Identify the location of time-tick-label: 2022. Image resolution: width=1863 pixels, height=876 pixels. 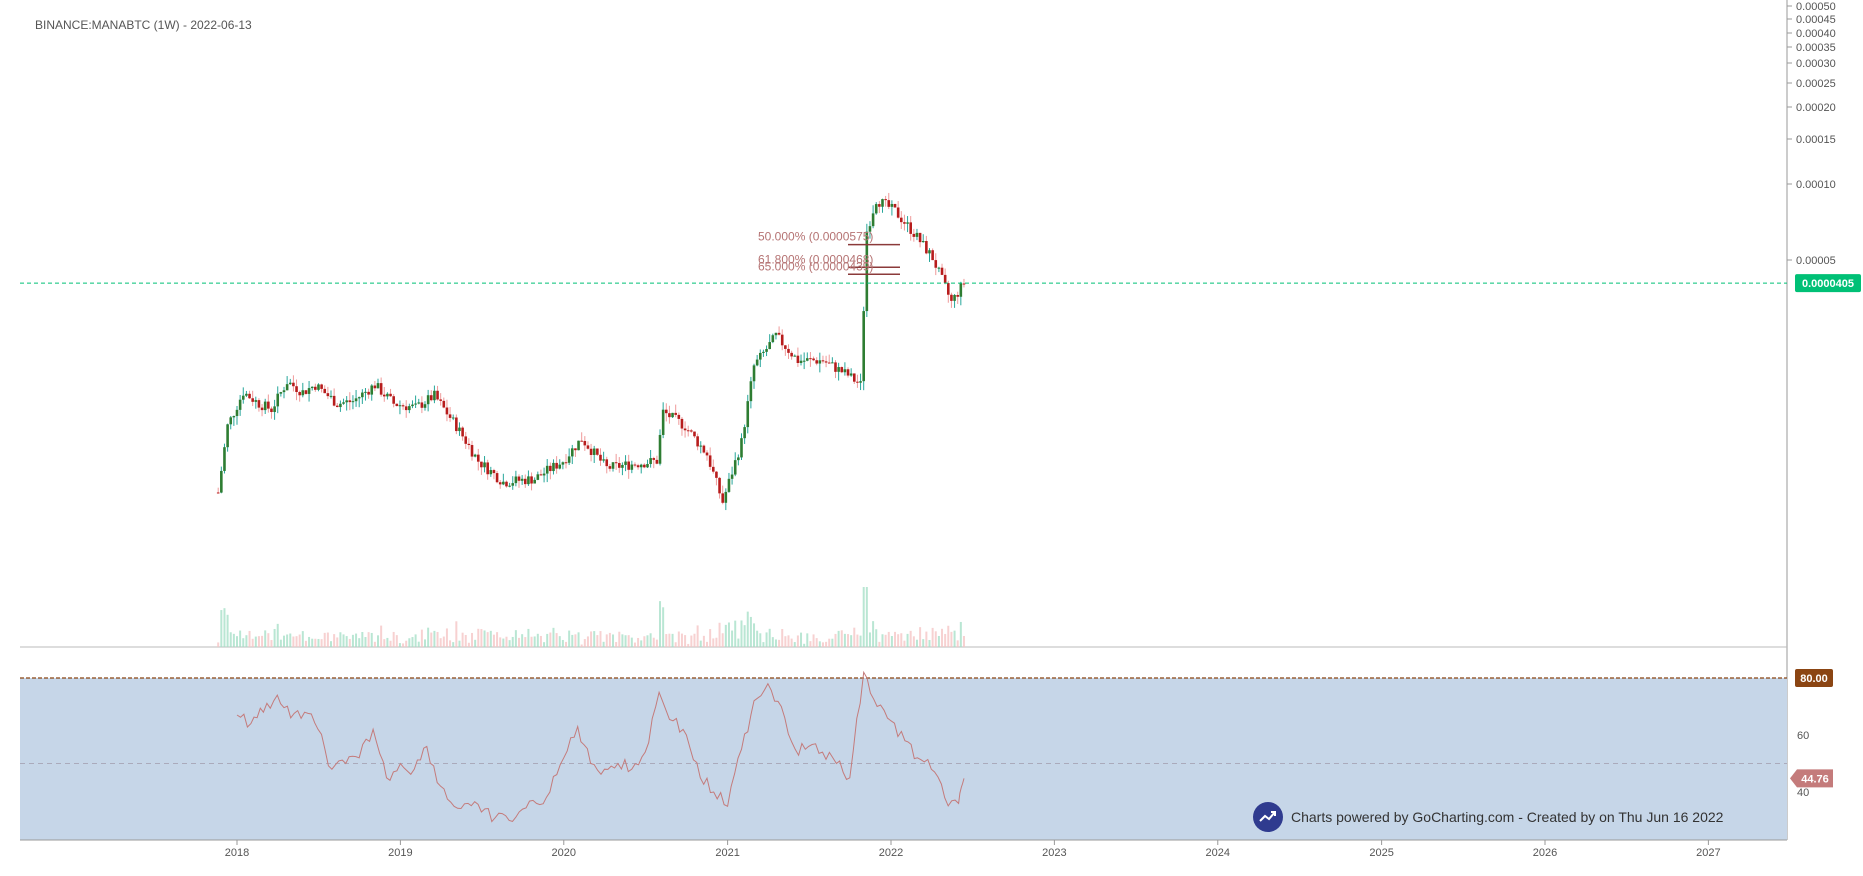
(891, 853).